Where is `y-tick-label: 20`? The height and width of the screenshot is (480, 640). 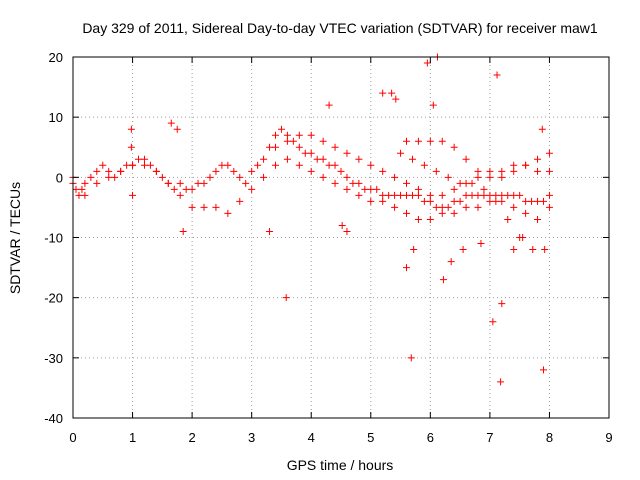
y-tick-label: 20 is located at coordinates (56, 57).